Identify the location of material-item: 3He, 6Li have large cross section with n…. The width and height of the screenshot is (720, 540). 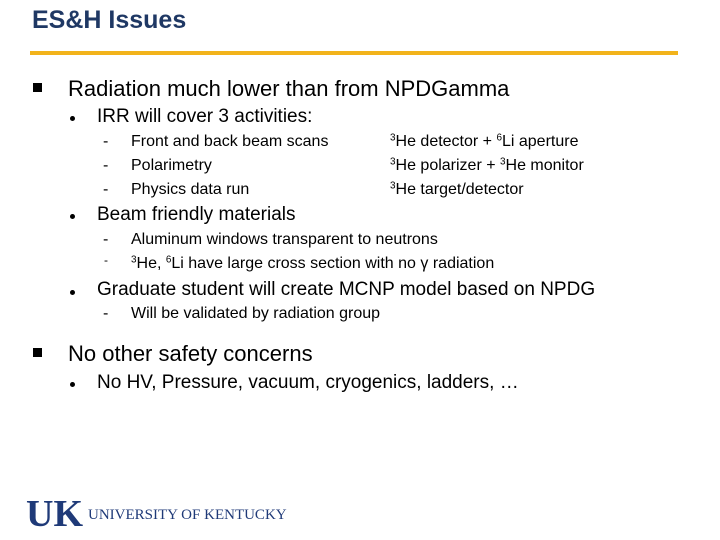
(313, 263).